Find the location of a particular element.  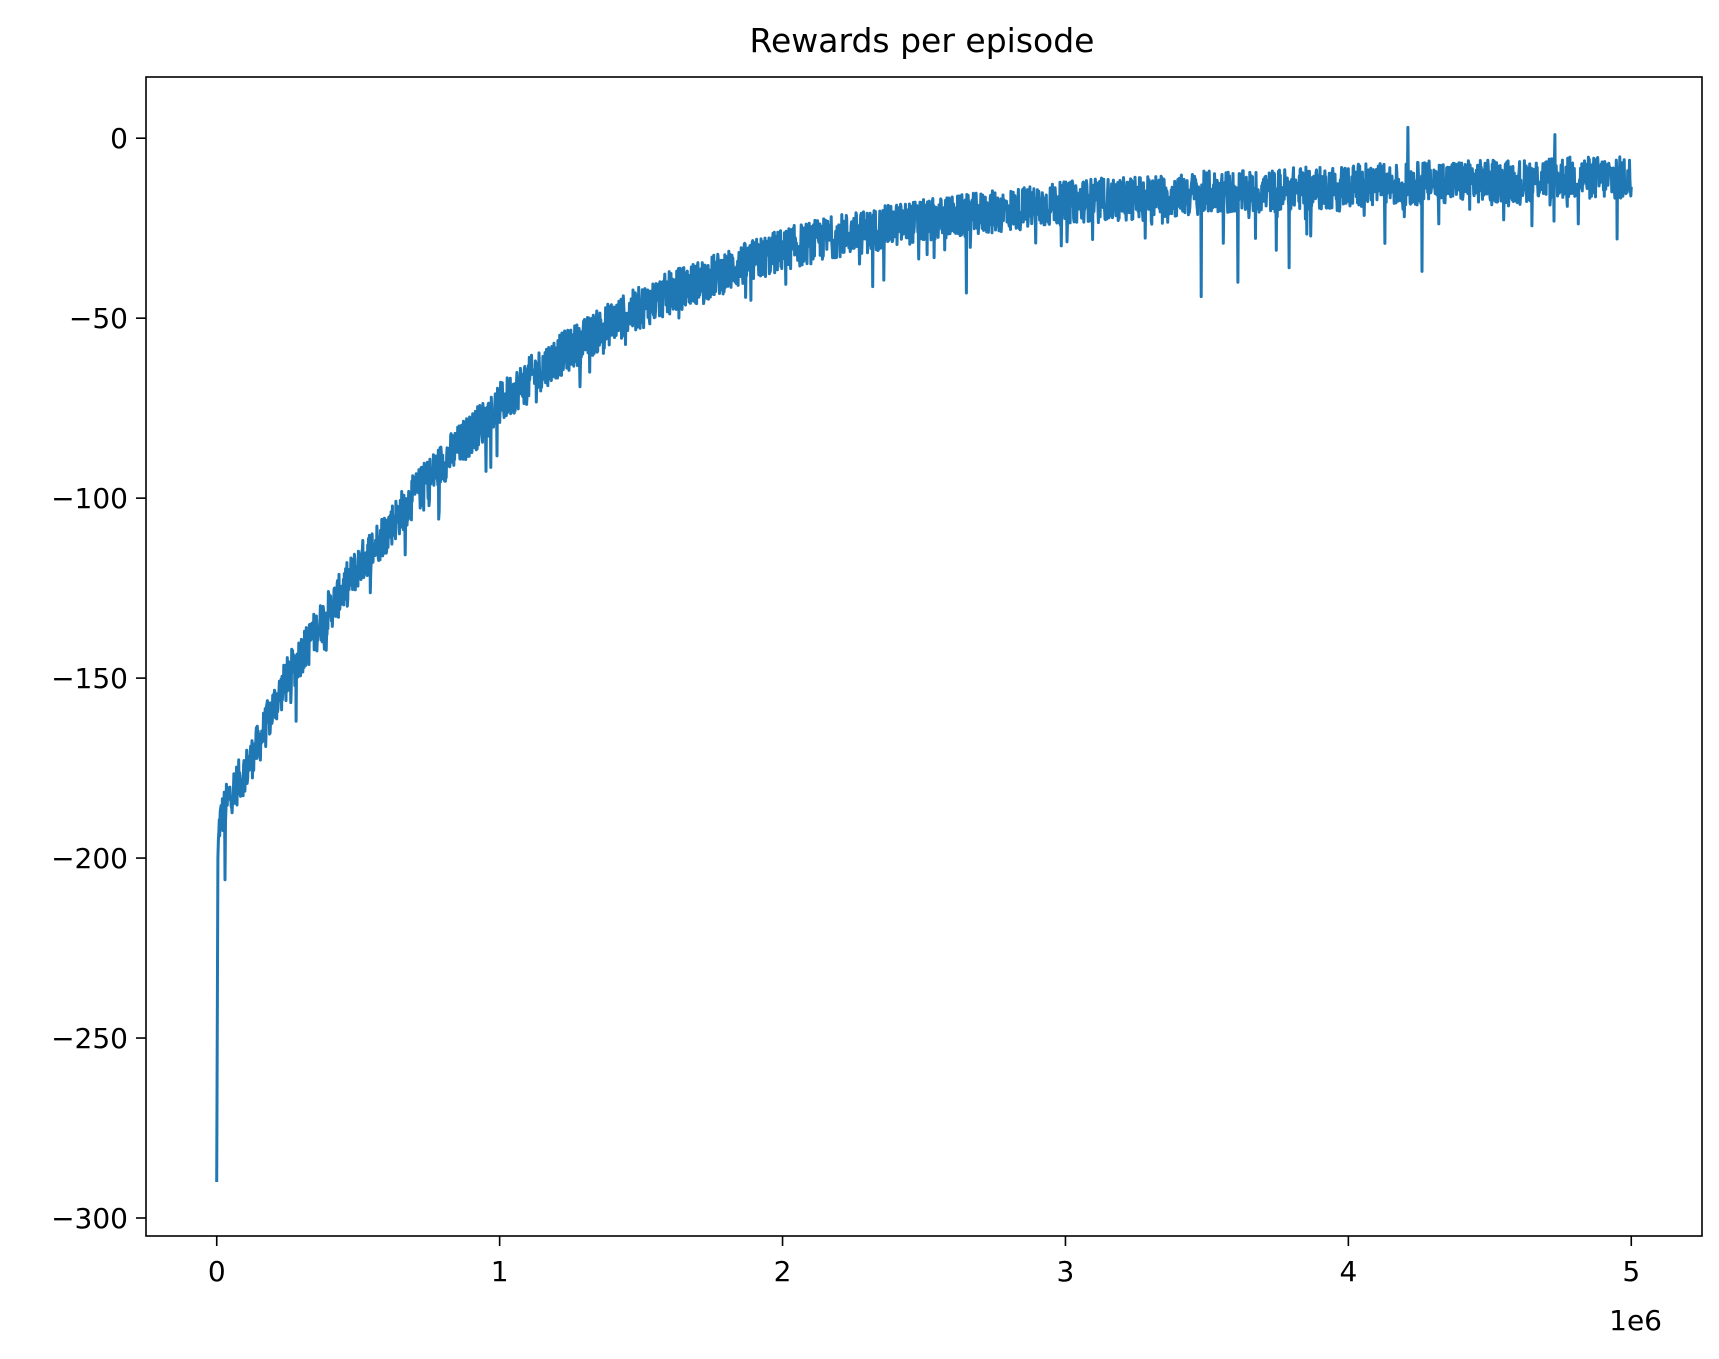

x-tick-label: 3 is located at coordinates (1066, 1271).